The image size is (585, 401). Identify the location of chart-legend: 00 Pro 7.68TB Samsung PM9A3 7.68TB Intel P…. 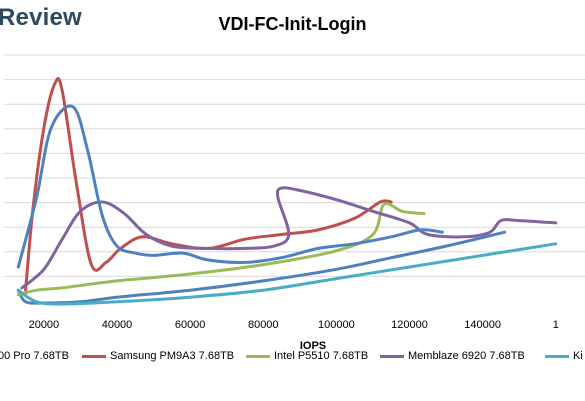
(292, 356).